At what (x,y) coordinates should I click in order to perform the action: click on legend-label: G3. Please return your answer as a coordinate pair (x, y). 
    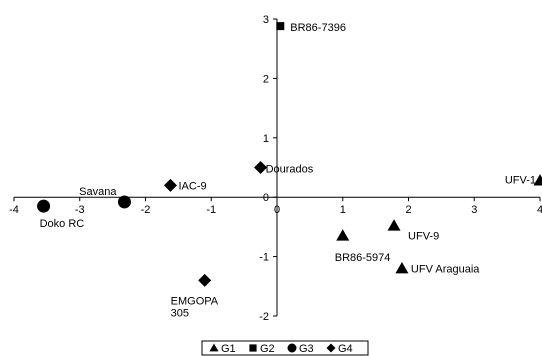
    Looking at the image, I should click on (306, 349).